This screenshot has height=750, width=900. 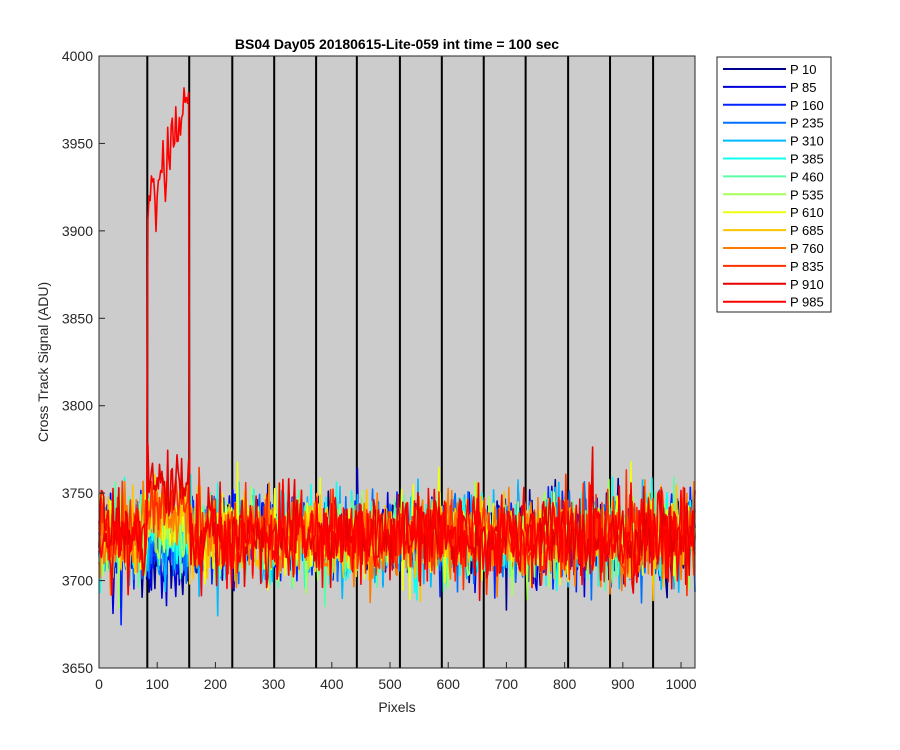 What do you see at coordinates (807, 284) in the screenshot?
I see `legend-label: P 910` at bounding box center [807, 284].